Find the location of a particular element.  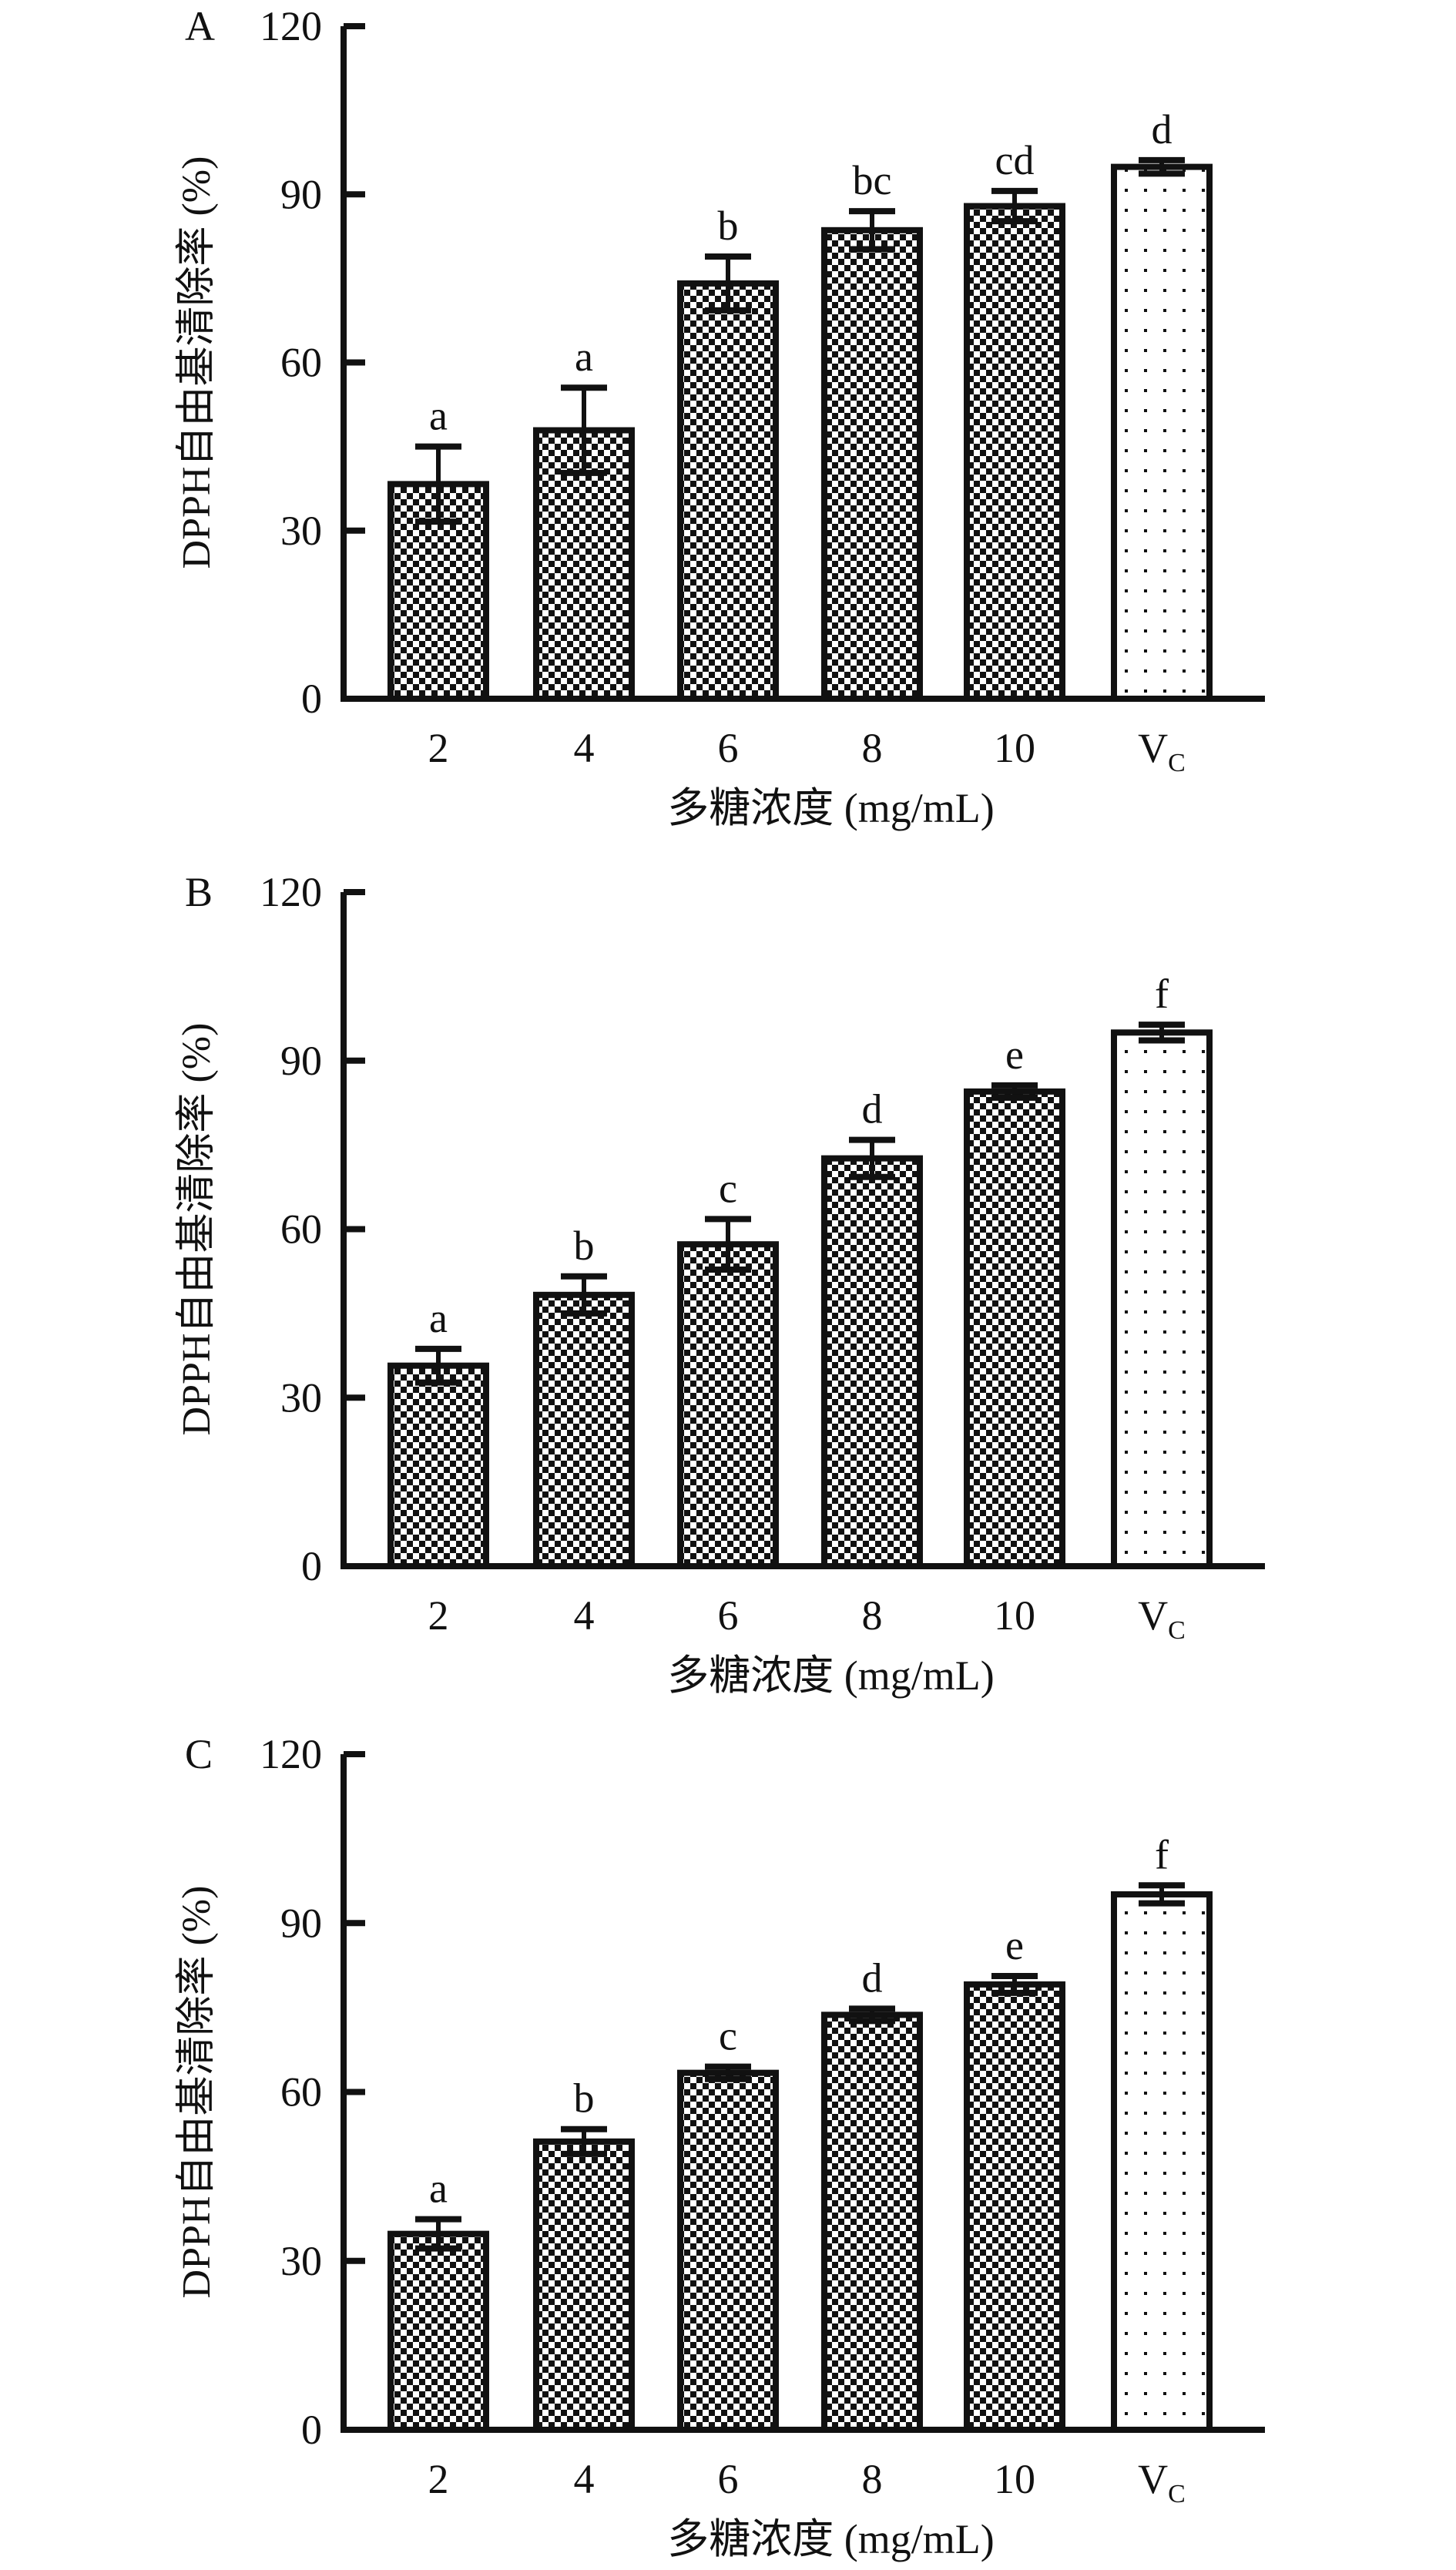

panel-label: A is located at coordinates (200, 26).